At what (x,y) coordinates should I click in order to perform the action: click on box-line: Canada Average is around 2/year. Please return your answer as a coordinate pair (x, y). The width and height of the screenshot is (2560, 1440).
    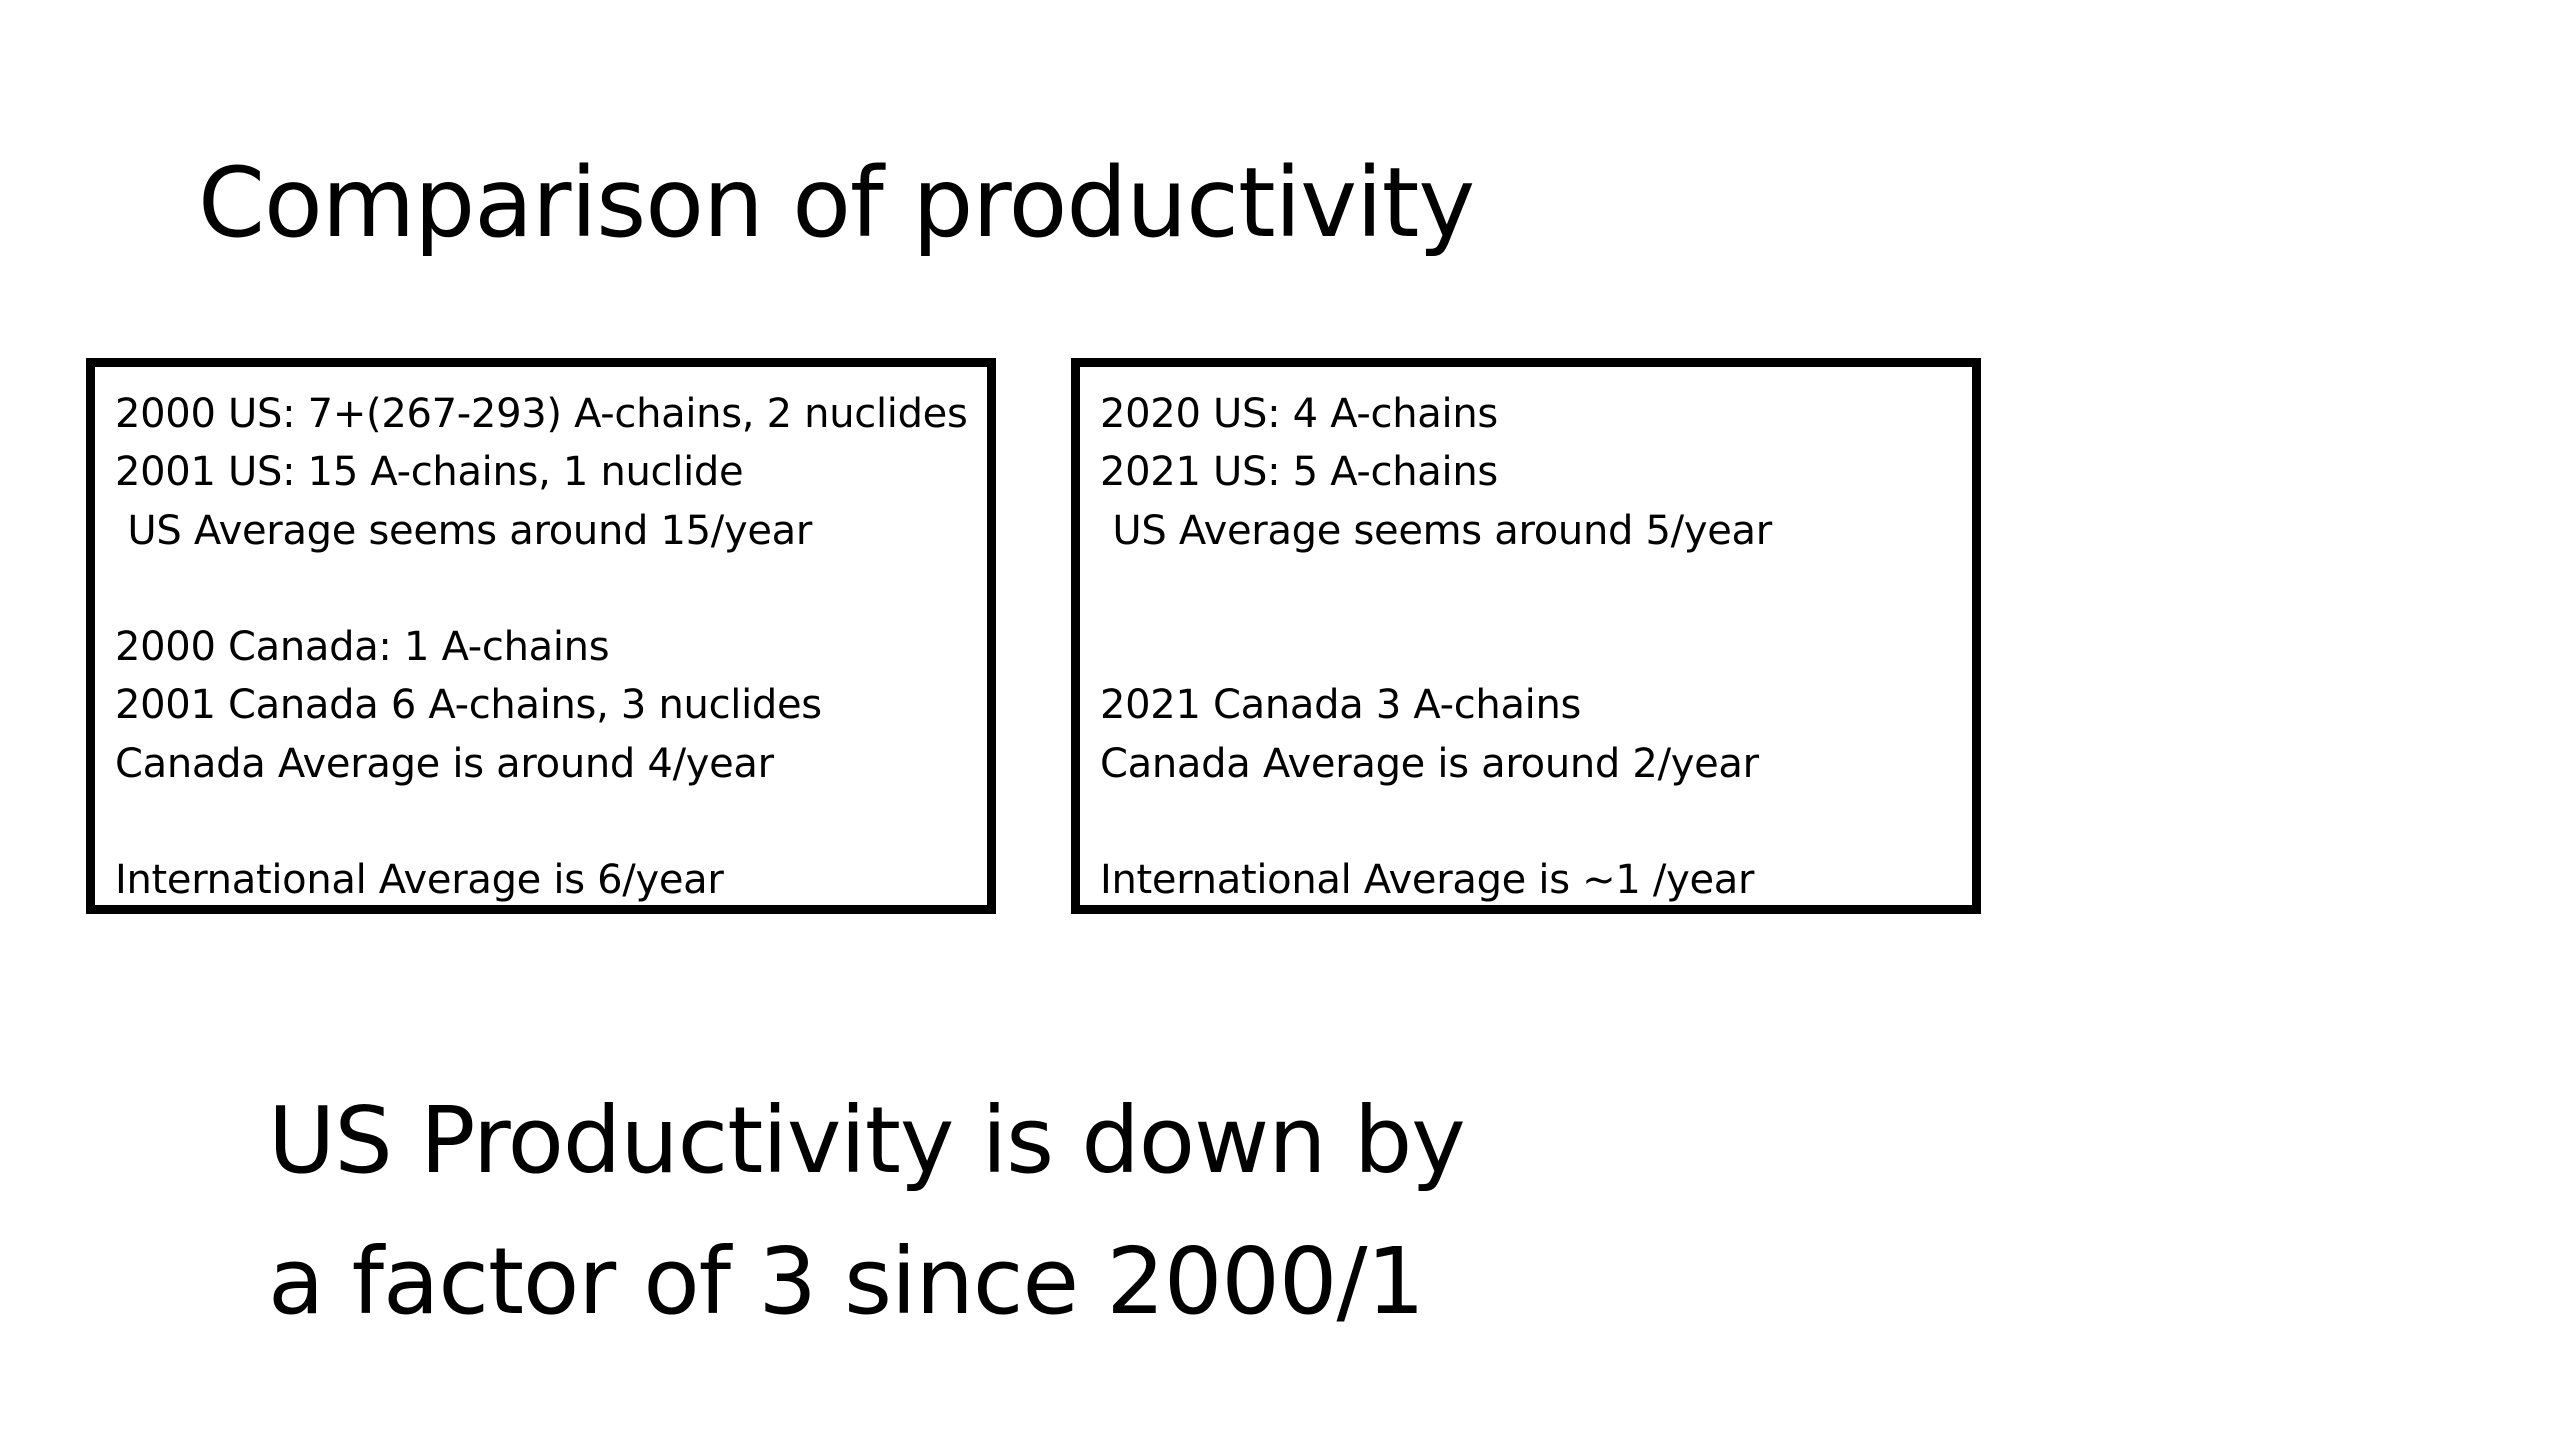
    Looking at the image, I should click on (1429, 763).